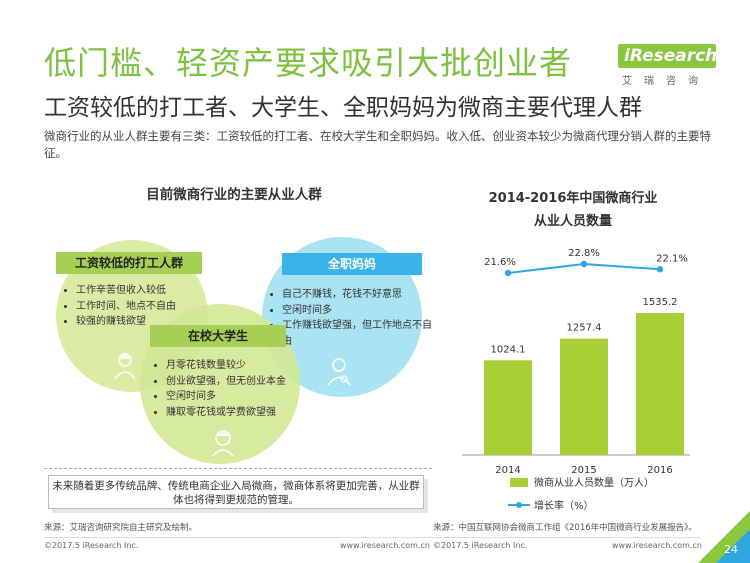 The height and width of the screenshot is (563, 750). Describe the element at coordinates (480, 545) in the screenshot. I see `copyright-right: ©2017.5 iResearch Inc.` at that location.